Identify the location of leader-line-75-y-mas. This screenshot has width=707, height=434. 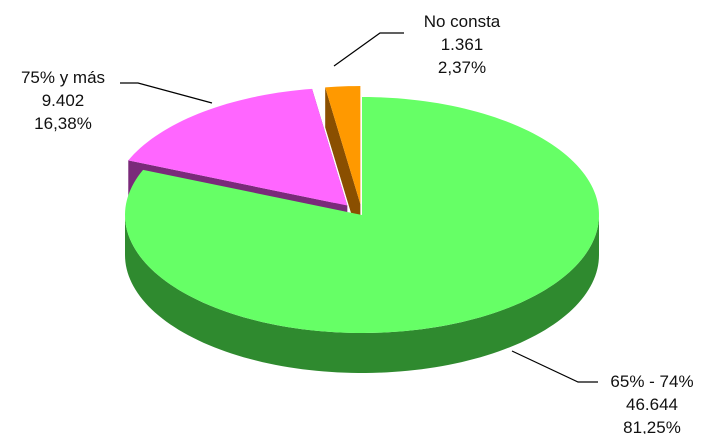
(166, 93).